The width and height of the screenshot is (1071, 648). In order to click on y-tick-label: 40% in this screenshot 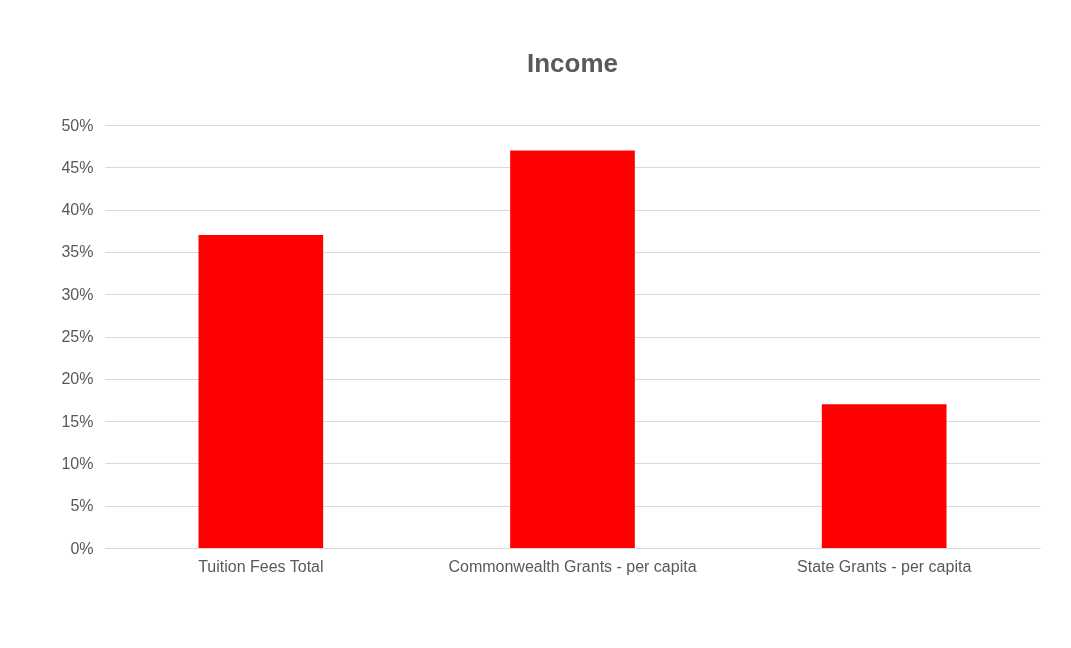, I will do `click(77, 210)`.